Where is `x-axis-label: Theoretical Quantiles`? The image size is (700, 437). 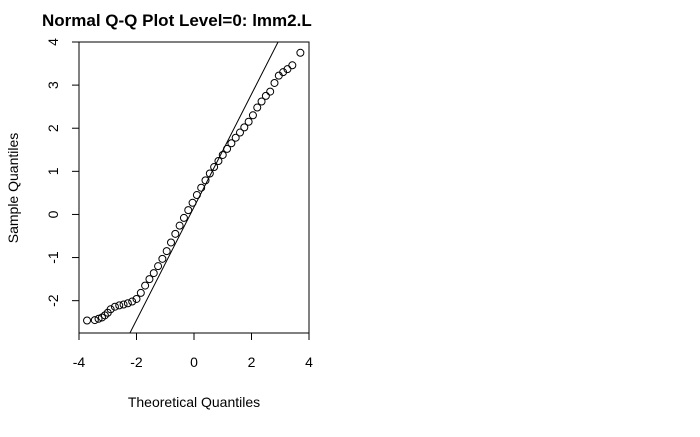
x-axis-label: Theoretical Quantiles is located at coordinates (194, 402).